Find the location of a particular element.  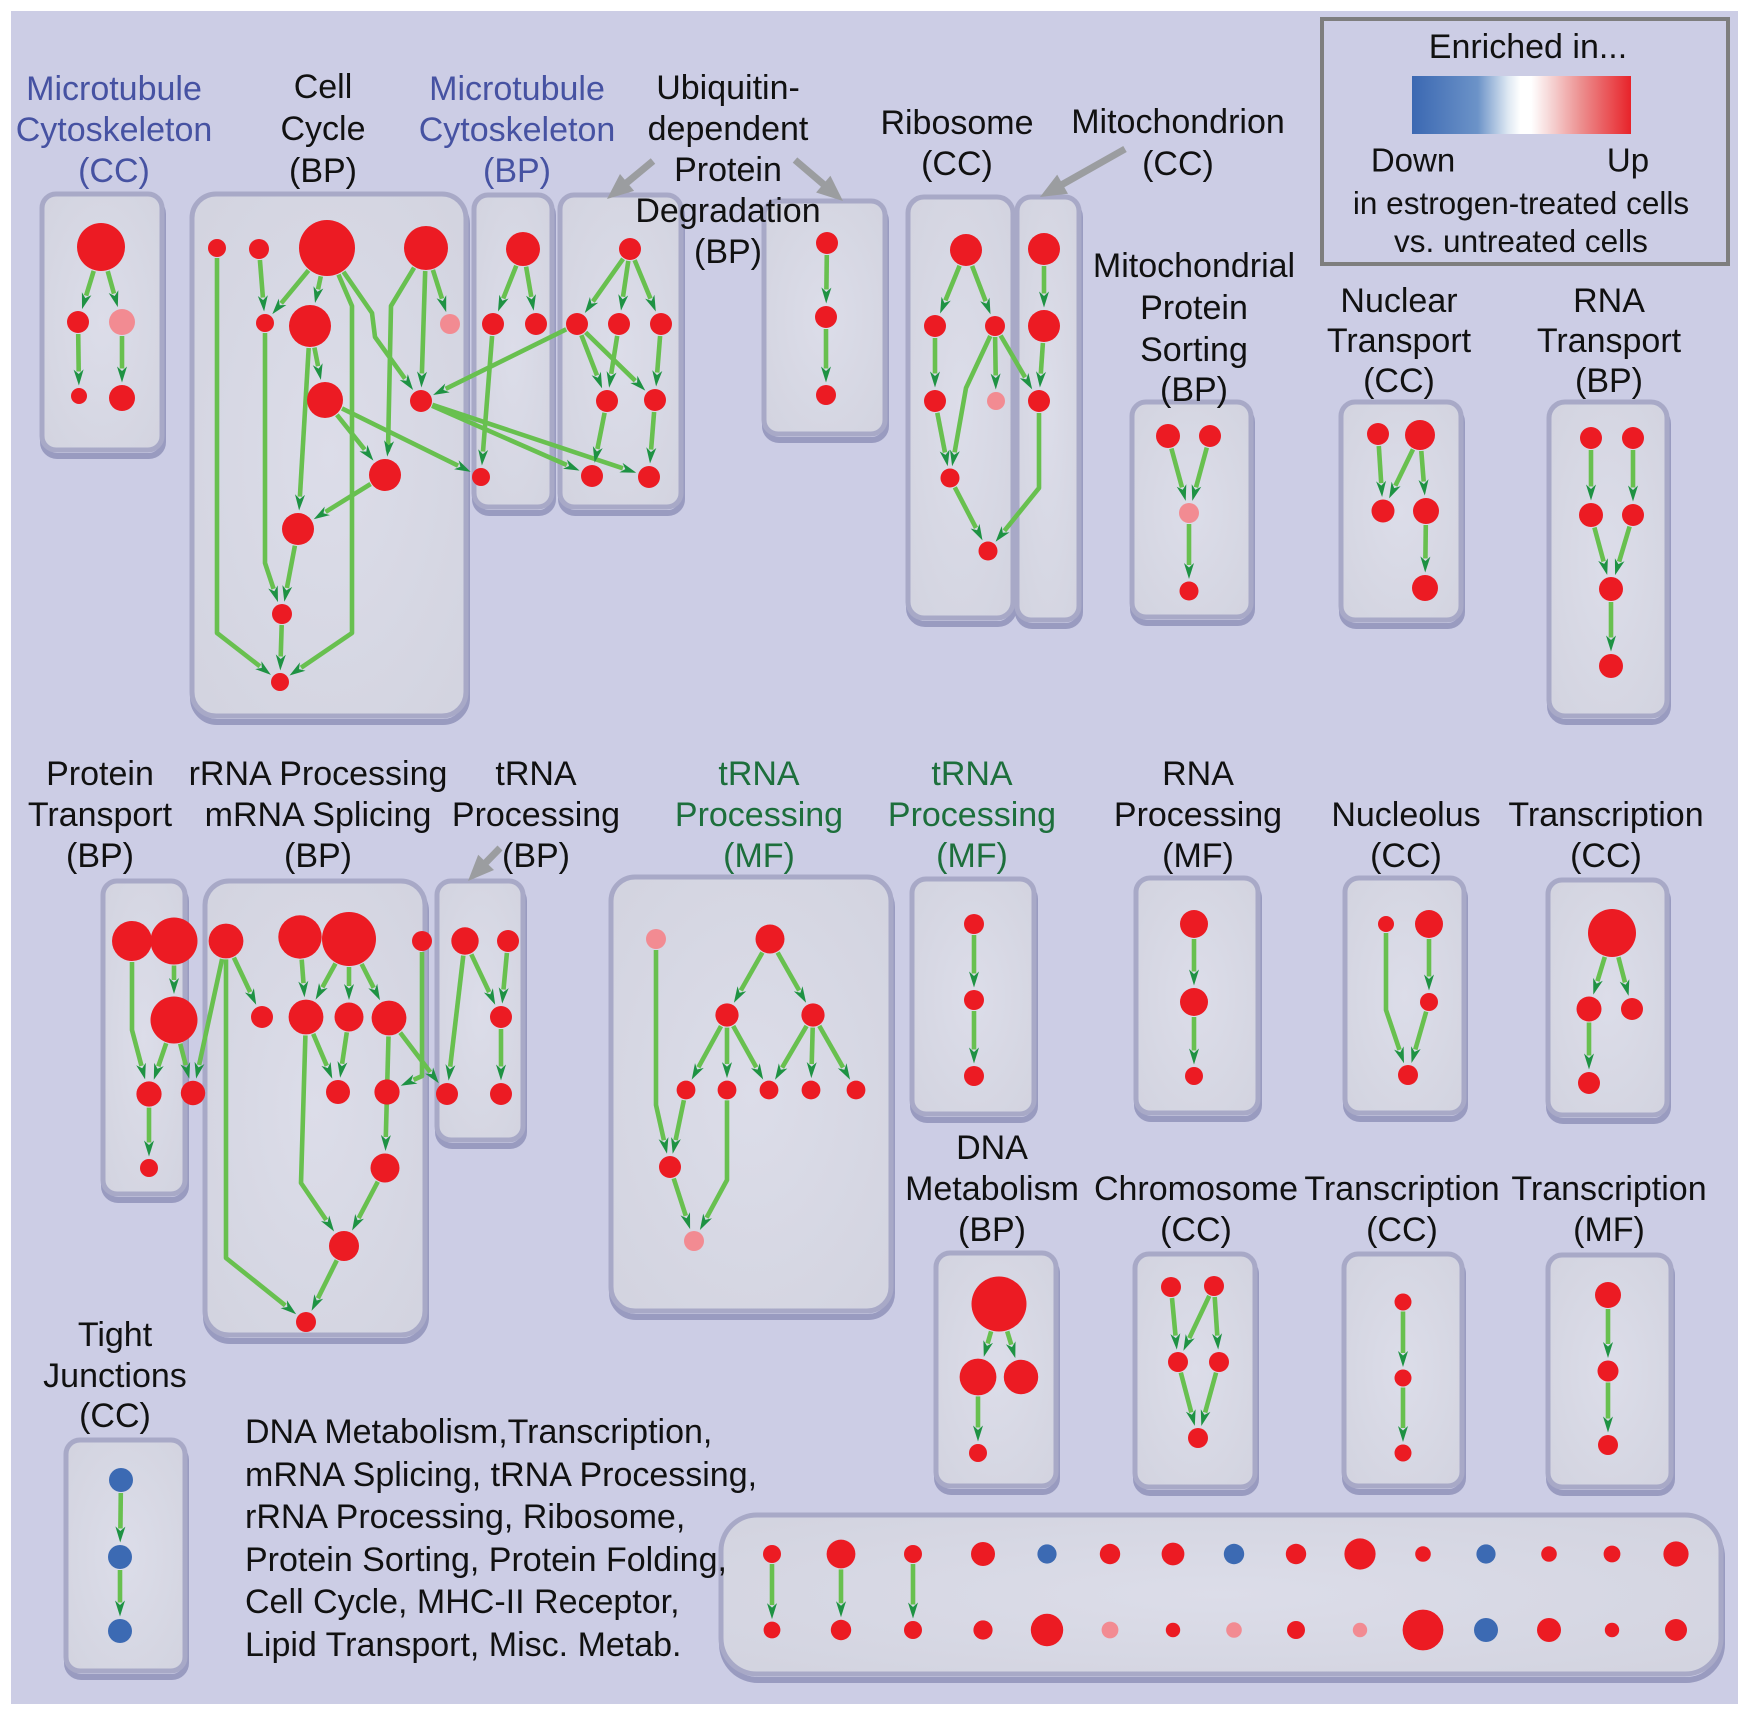

svg-text: Metabolism is located at coordinates (992, 1189).